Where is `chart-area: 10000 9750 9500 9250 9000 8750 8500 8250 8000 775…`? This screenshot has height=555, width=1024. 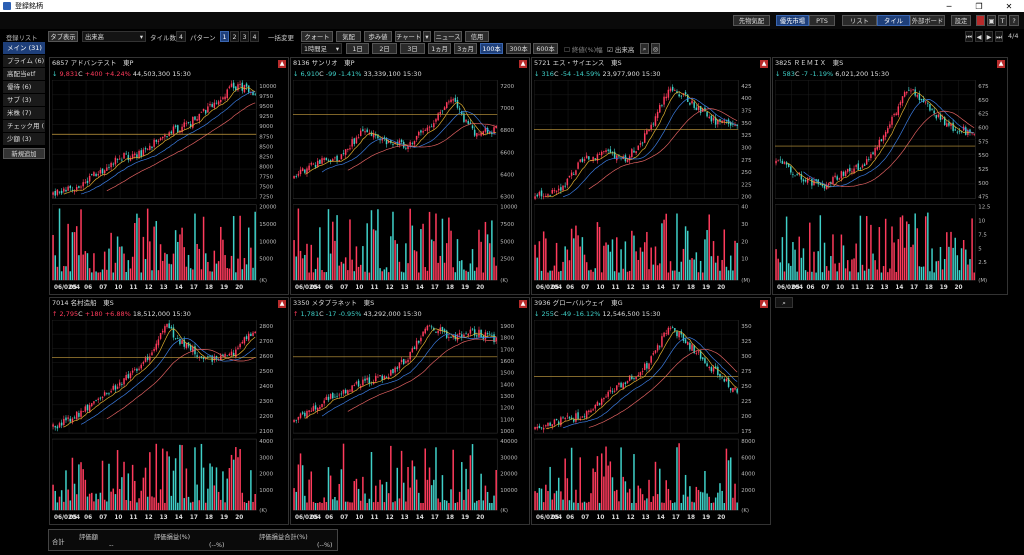
chart-area: 10000 9750 9500 9250 9000 8750 8500 8250 8000 775… is located at coordinates (169, 186).